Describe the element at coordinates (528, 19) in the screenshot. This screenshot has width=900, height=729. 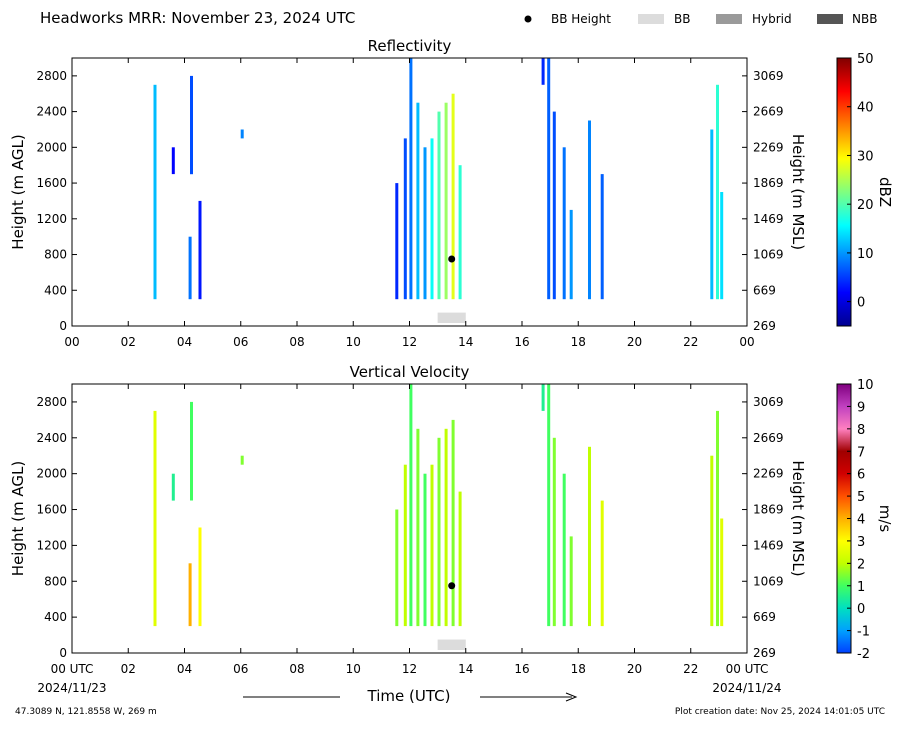
I see `legend-bb-height-marker` at that location.